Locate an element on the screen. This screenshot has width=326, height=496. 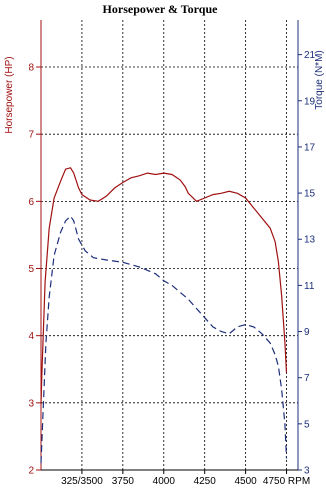
left-tick-label: 7 is located at coordinates (31, 135).